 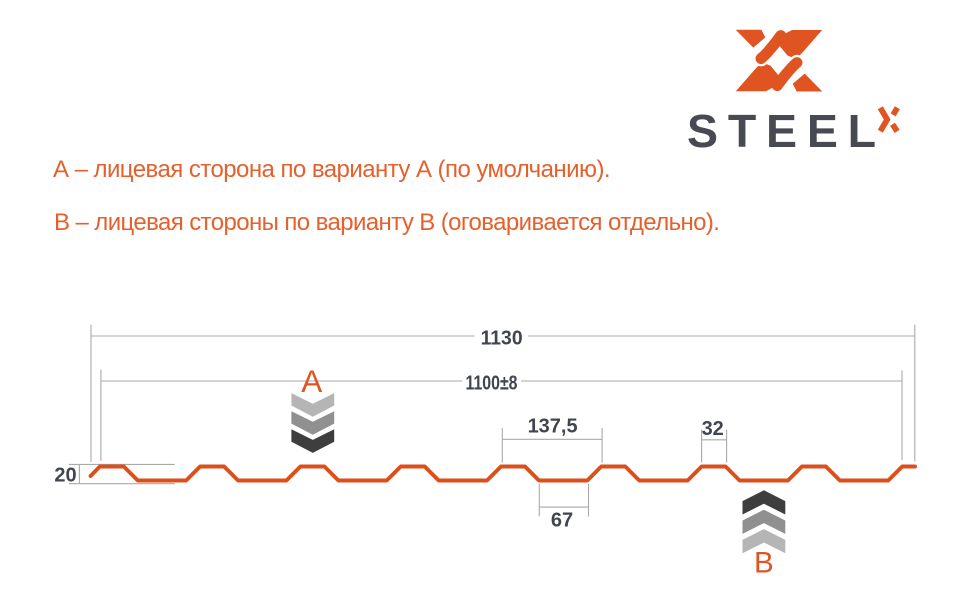 I want to click on svg-text: STEEL, so click(x=786, y=131).